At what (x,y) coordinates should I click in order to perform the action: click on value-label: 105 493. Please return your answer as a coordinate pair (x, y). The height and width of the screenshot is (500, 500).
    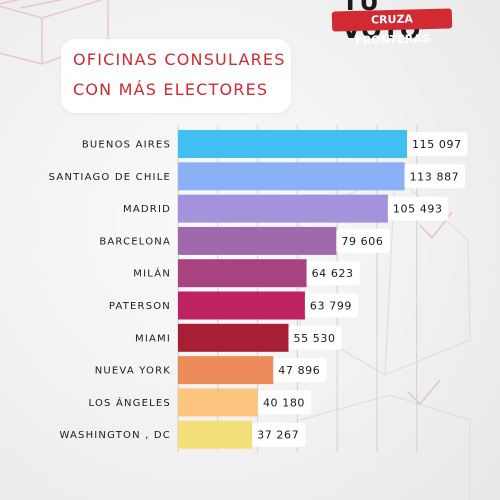
    Looking at the image, I should click on (418, 209).